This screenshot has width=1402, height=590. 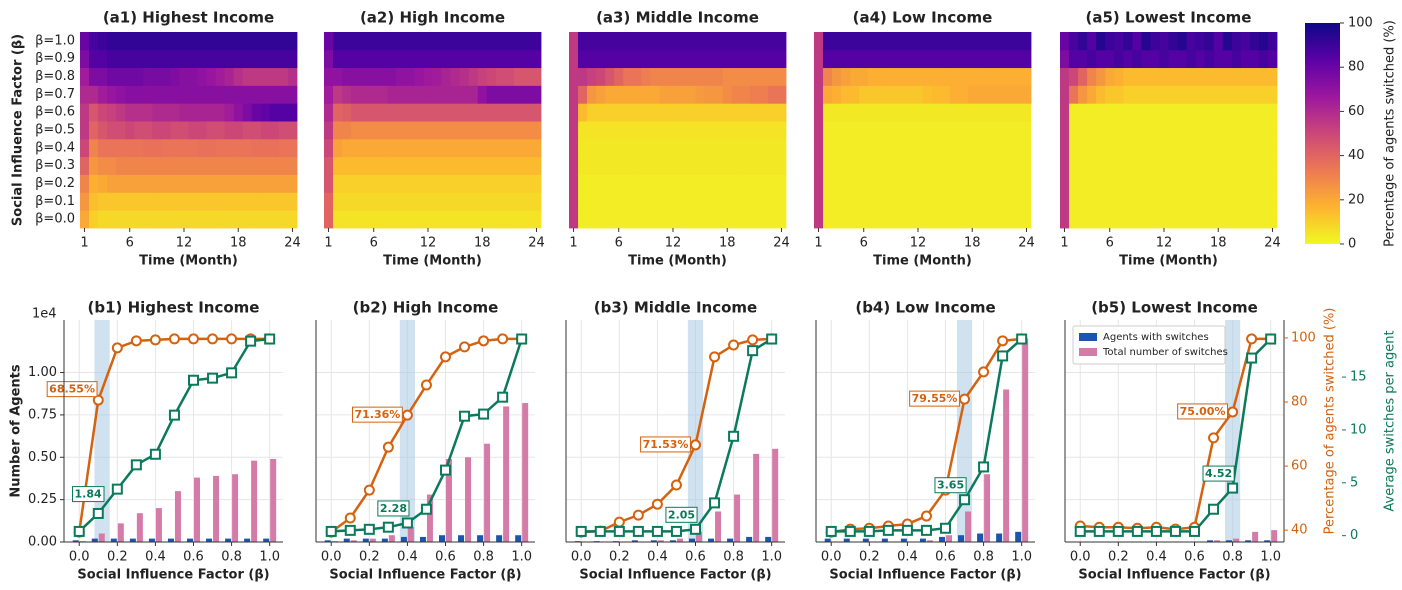 I want to click on y3-tick-label: 10, so click(x=1358, y=429).